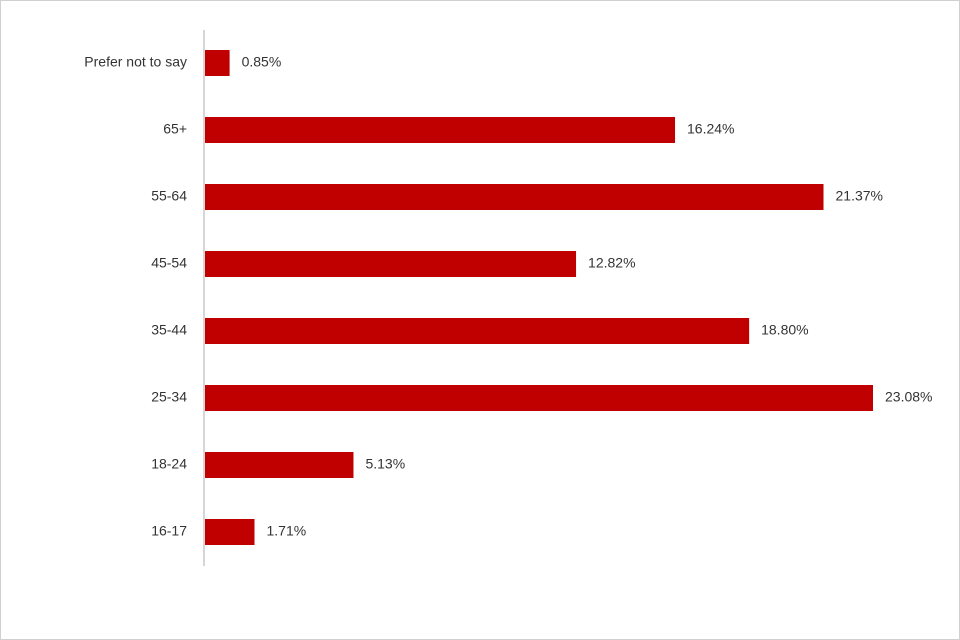 Image resolution: width=960 pixels, height=640 pixels. What do you see at coordinates (784, 330) in the screenshot?
I see `value-label: 18.80%` at bounding box center [784, 330].